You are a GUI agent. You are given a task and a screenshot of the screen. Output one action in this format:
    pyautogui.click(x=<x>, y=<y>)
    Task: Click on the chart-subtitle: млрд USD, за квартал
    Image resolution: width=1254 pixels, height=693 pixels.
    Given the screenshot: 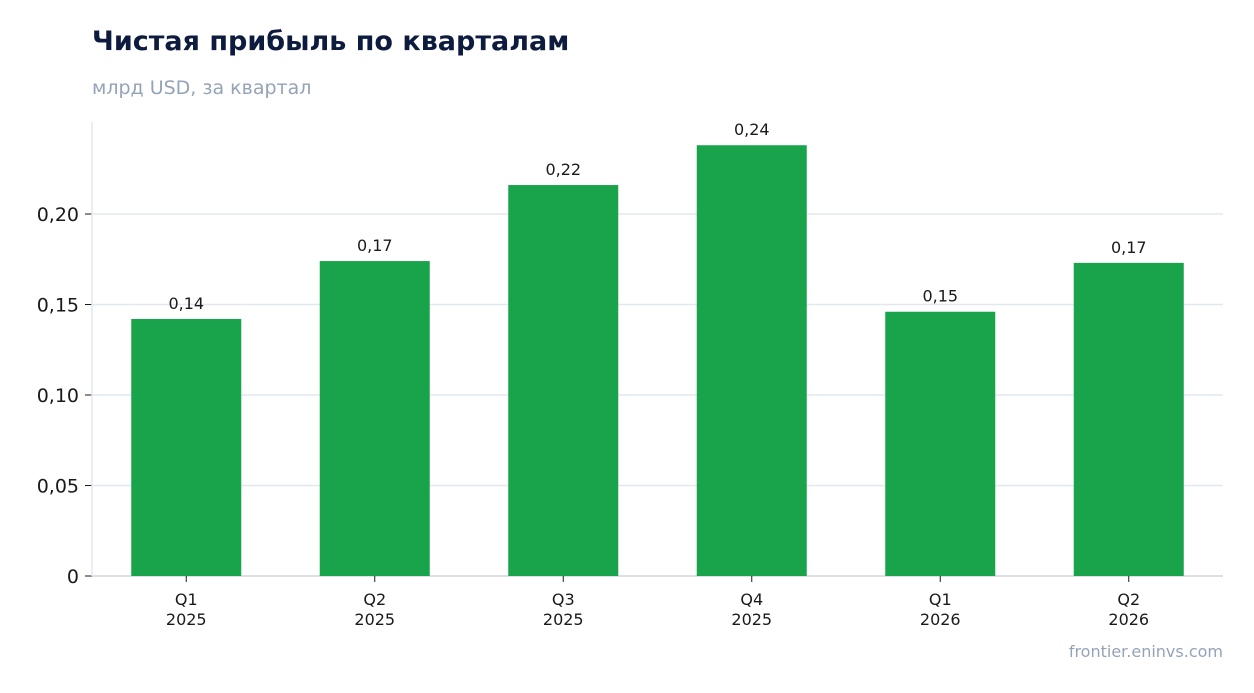 What is the action you would take?
    pyautogui.click(x=202, y=88)
    